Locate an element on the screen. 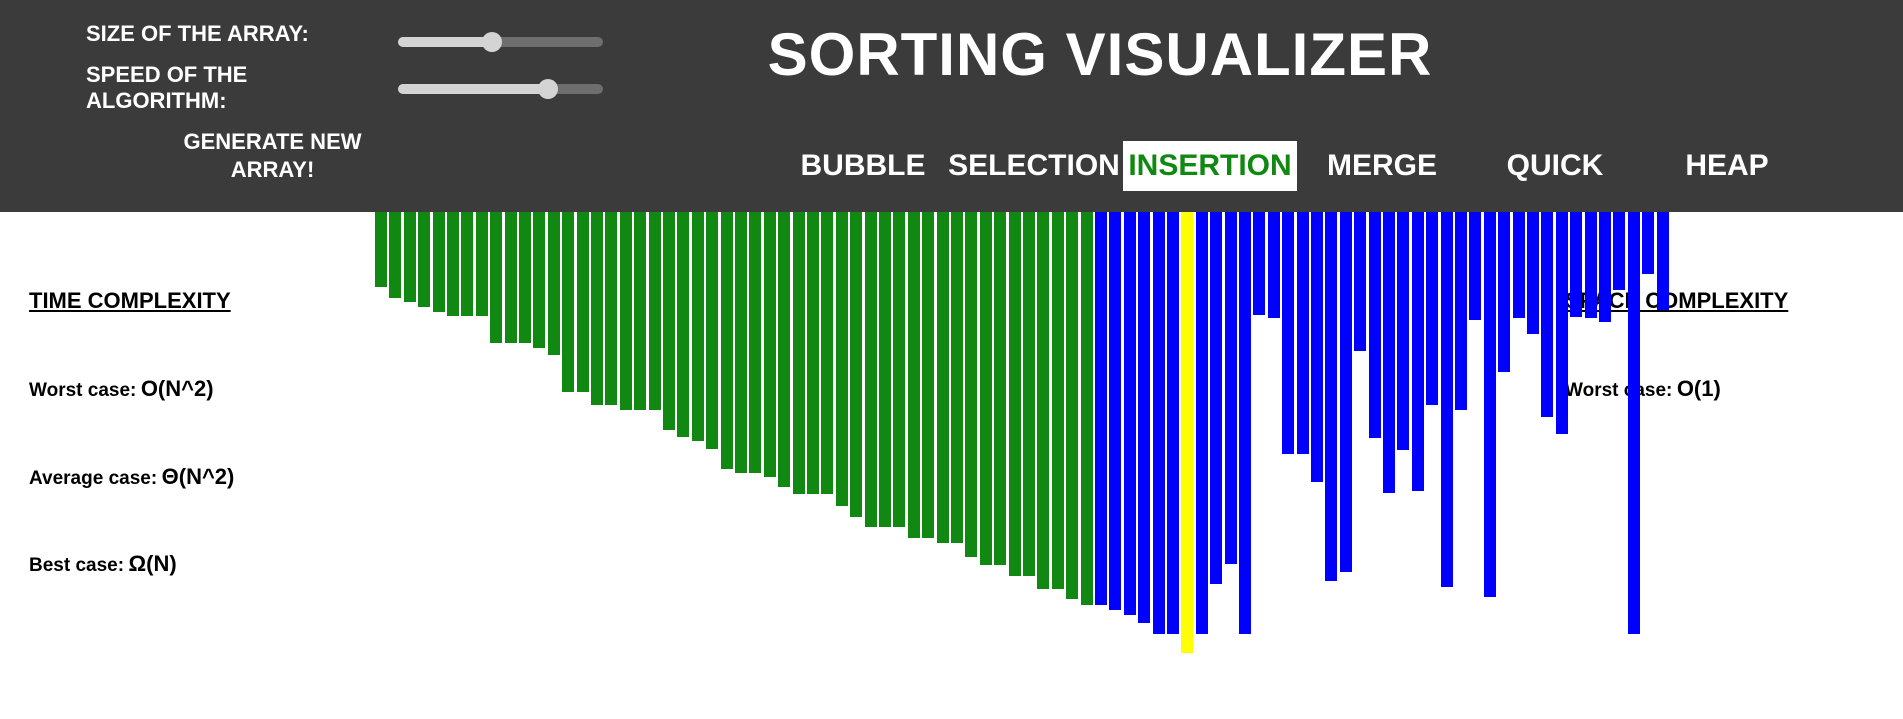 The width and height of the screenshot is (1903, 719). algorithm-speed-slider-fill is located at coordinates (473, 89).